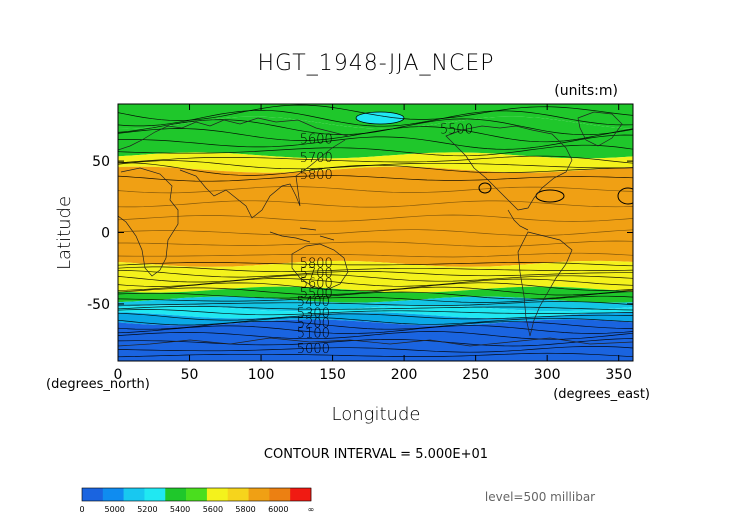  I want to click on colorbar, so click(197, 494).